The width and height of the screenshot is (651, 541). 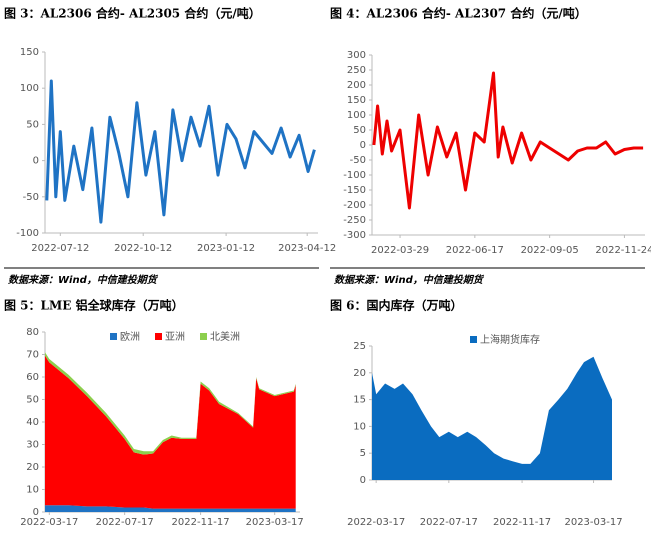 I want to click on y-tick-label: 25, so click(x=359, y=346).